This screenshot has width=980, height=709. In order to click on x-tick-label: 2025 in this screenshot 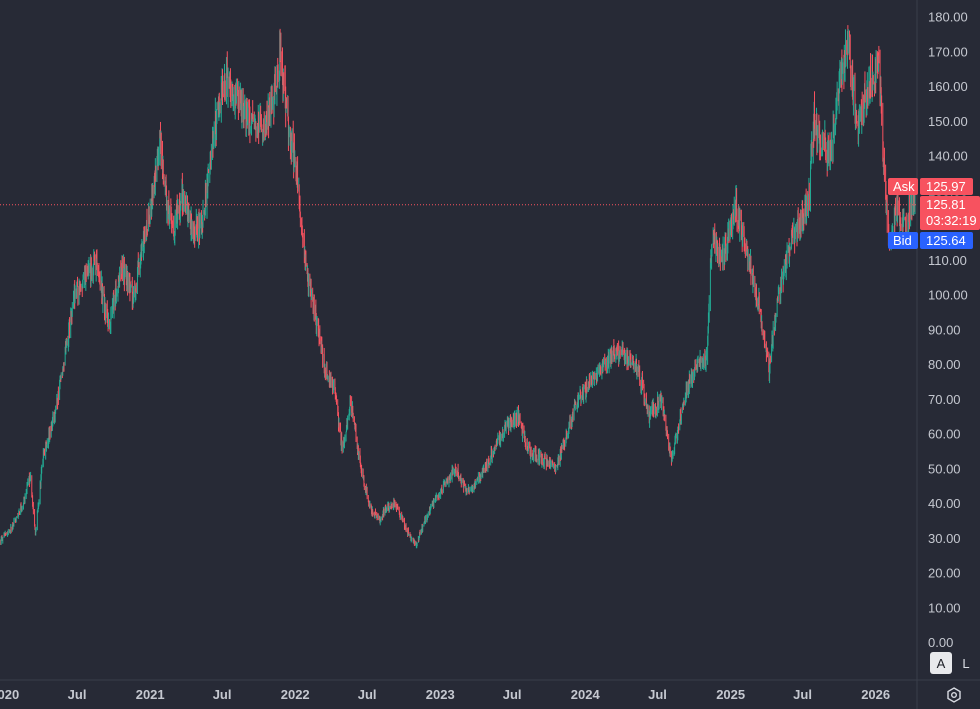, I will do `click(730, 694)`.